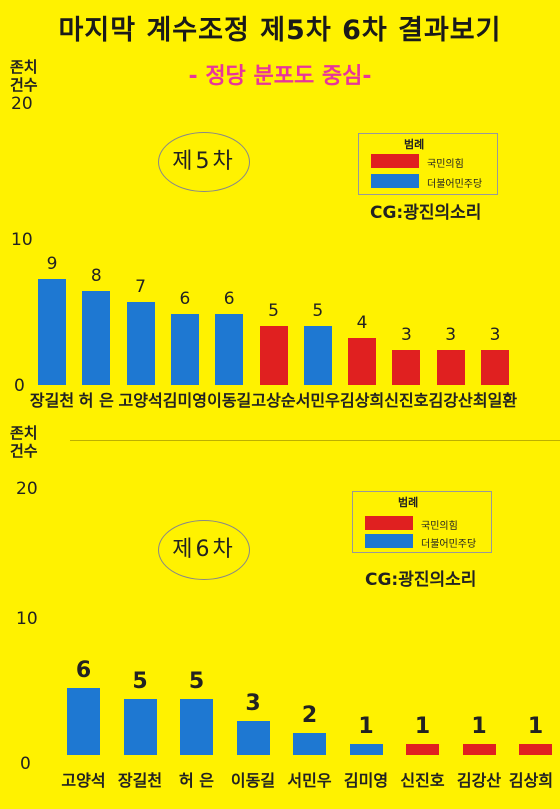 The height and width of the screenshot is (809, 560). What do you see at coordinates (24, 433) in the screenshot?
I see `chart2-ylabel-line1: 존치` at bounding box center [24, 433].